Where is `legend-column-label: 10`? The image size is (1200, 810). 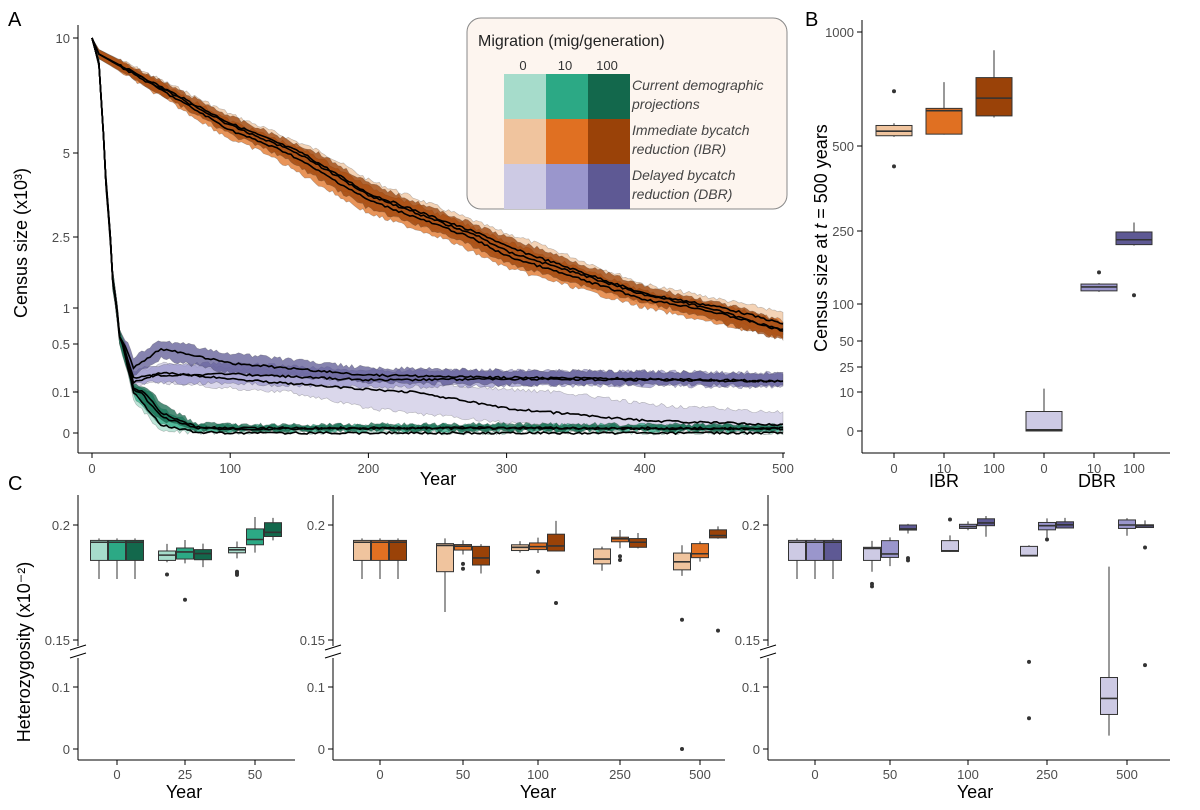
legend-column-label: 10 is located at coordinates (565, 65).